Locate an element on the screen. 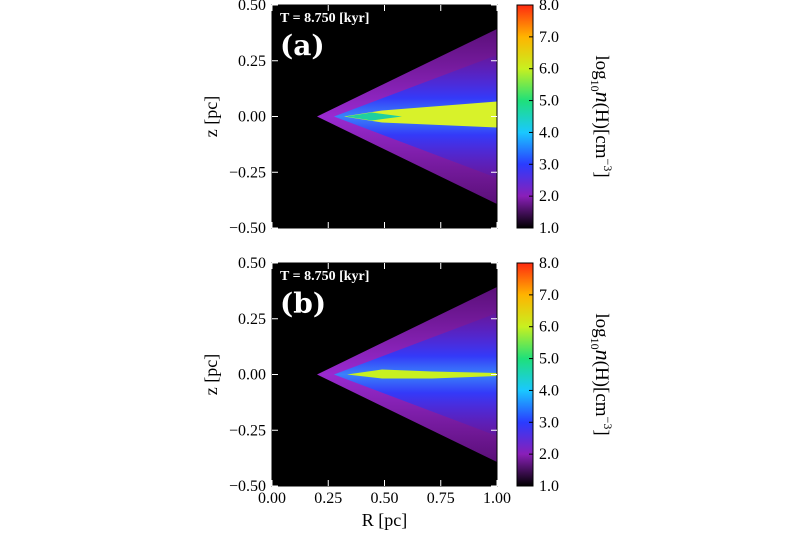  x-tick-label: 0.25 is located at coordinates (328, 498).